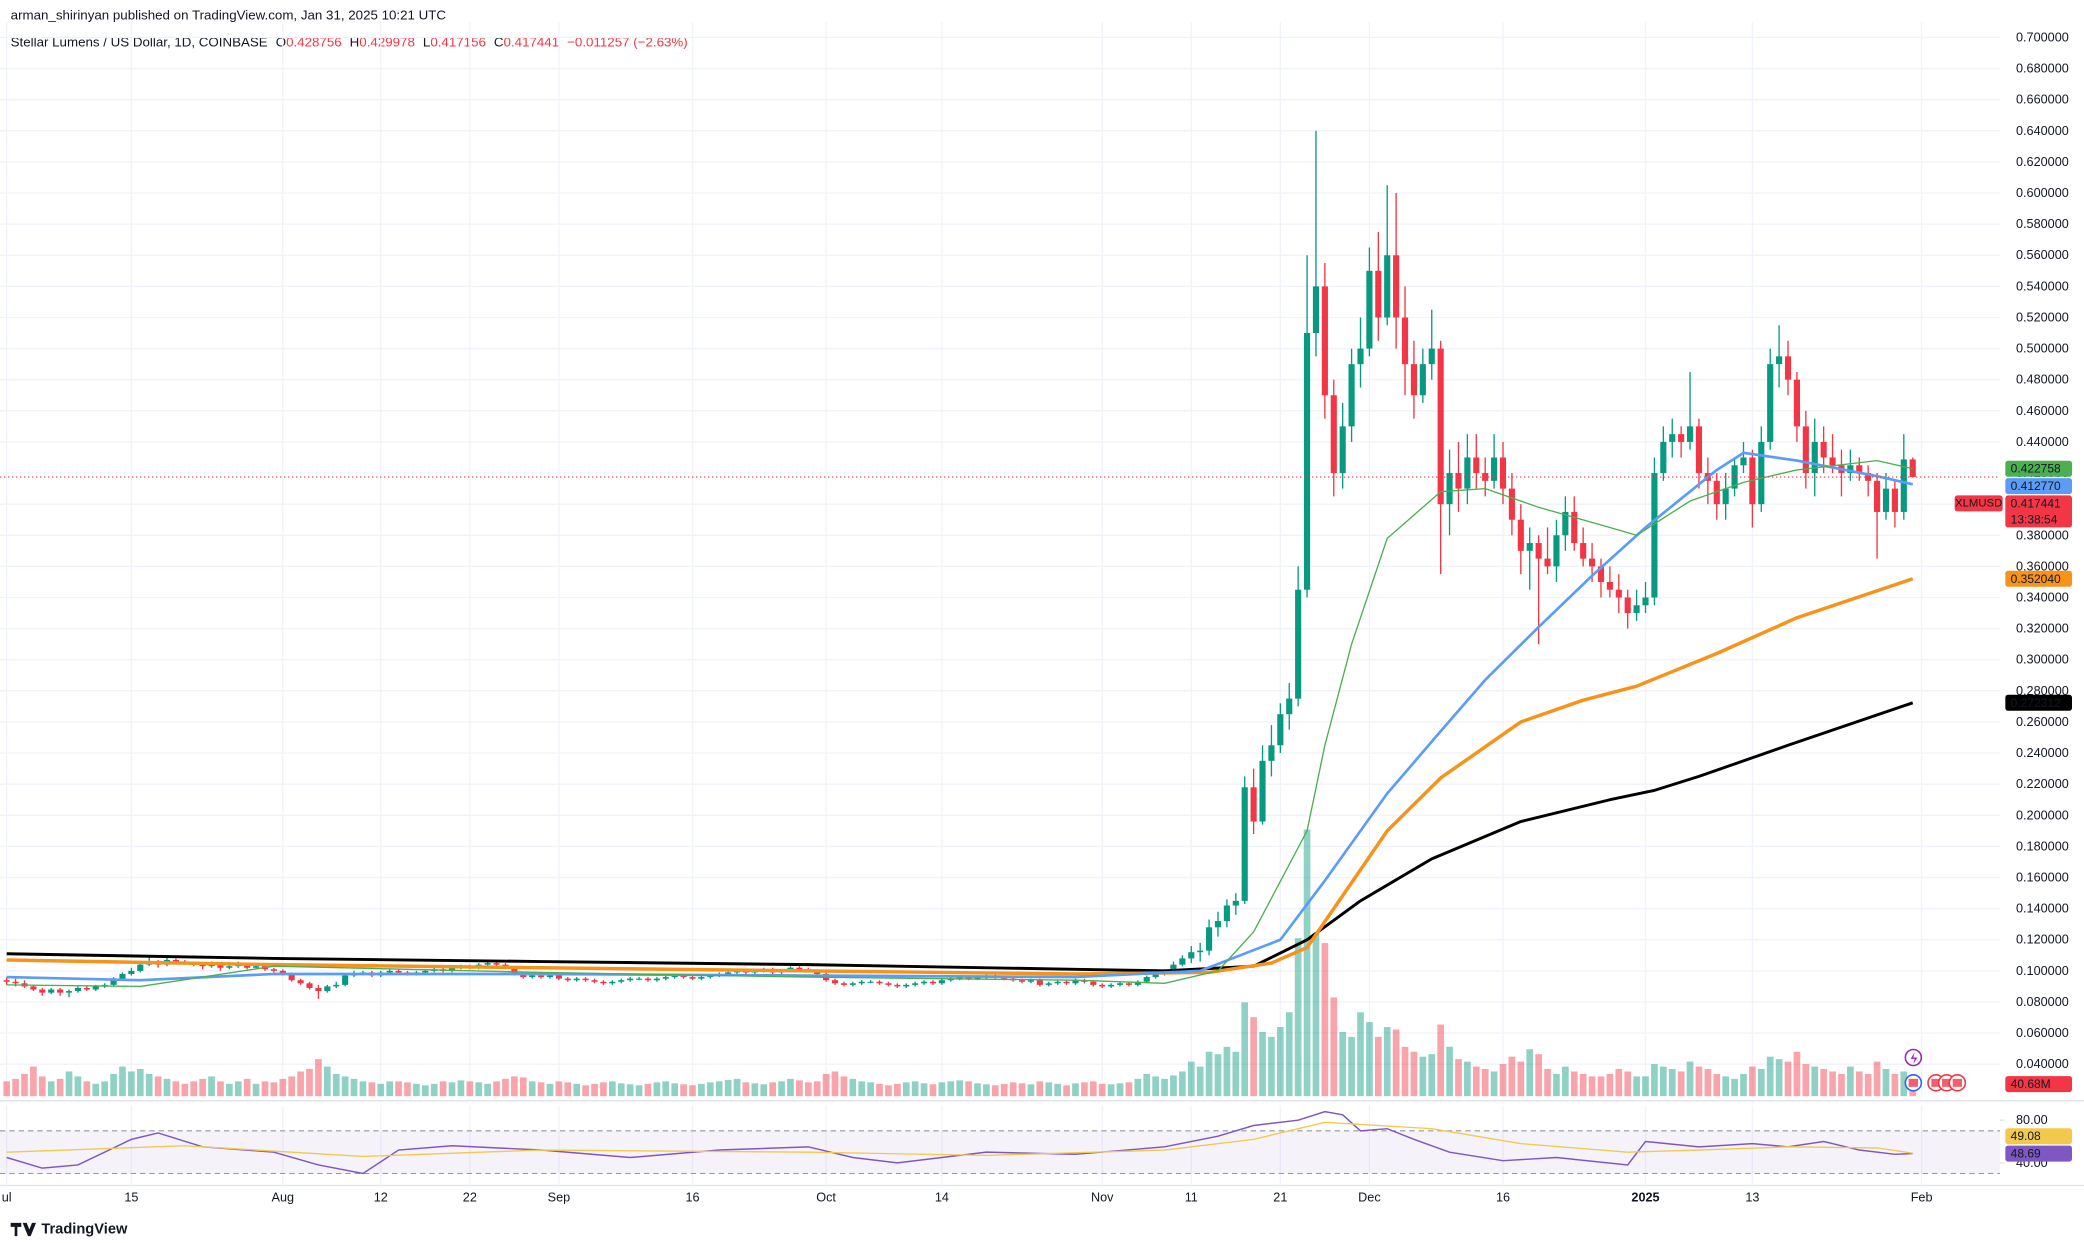  What do you see at coordinates (69, 1230) in the screenshot?
I see `tradingview-logo: TradingView` at bounding box center [69, 1230].